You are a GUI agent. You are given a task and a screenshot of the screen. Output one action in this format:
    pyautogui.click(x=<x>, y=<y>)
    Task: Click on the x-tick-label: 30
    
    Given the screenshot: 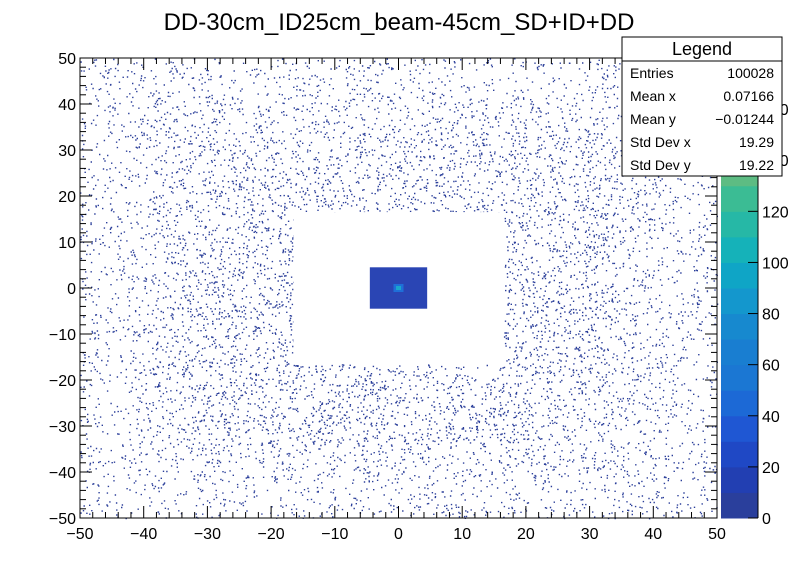 What is the action you would take?
    pyautogui.click(x=590, y=534)
    